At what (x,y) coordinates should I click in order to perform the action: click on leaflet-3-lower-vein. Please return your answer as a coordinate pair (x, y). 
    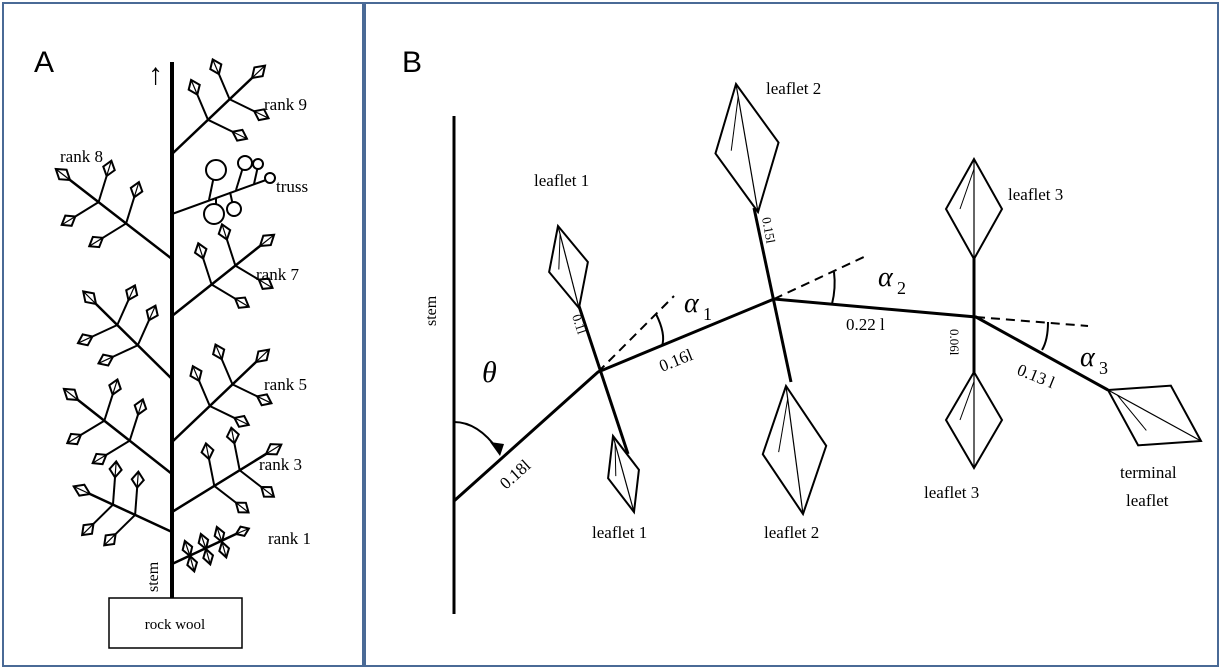
    Looking at the image, I should click on (967, 401).